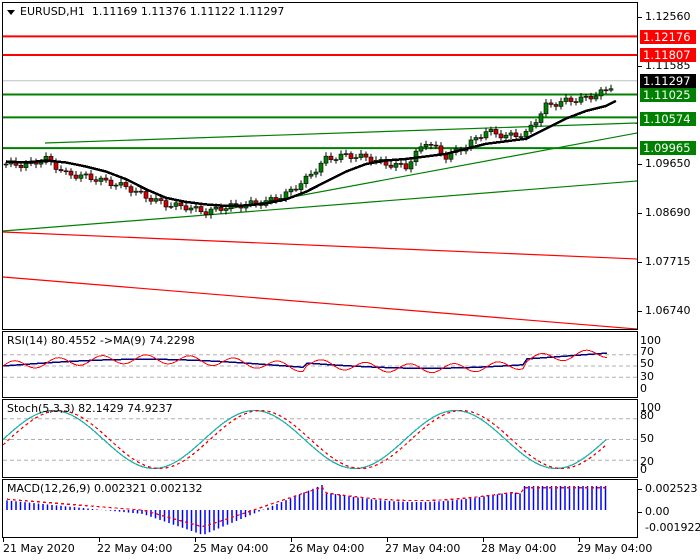  I want to click on stochastic-canvas, so click(320, 439).